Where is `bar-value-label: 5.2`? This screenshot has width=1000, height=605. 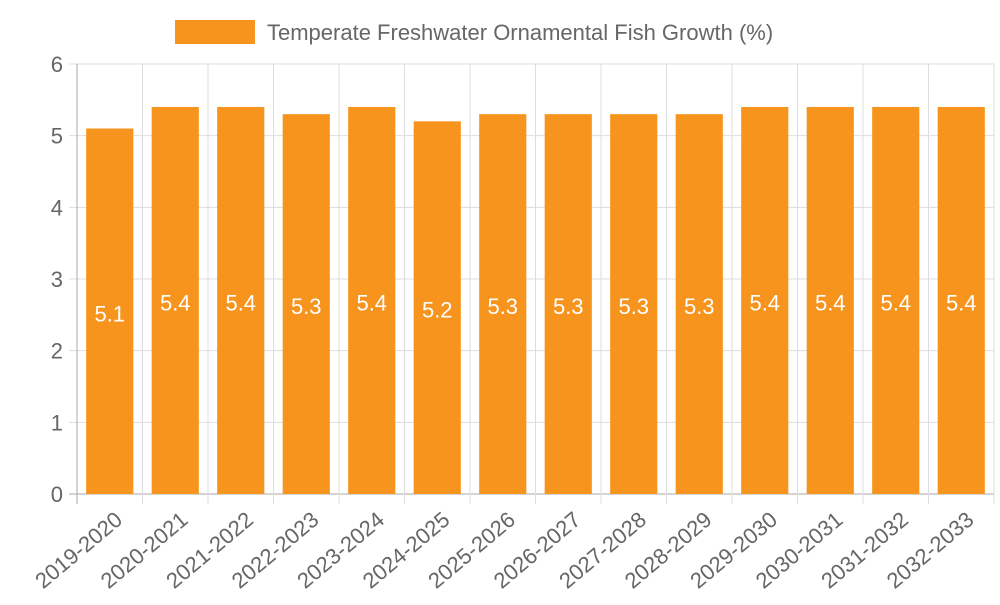 bar-value-label: 5.2 is located at coordinates (437, 310).